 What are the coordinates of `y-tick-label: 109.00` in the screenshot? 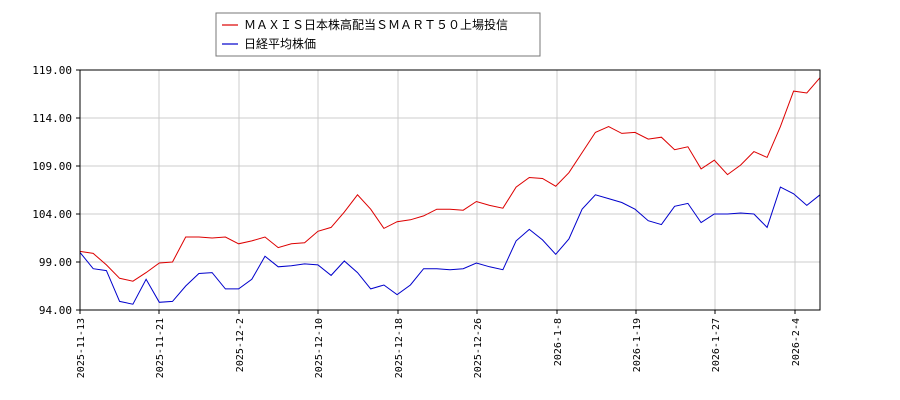 It's located at (52, 166).